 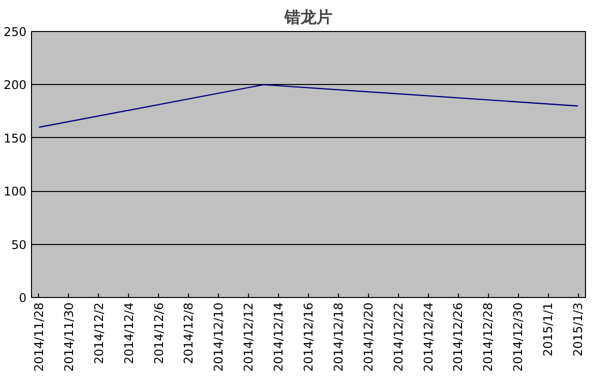 I want to click on y-tick-label: 150, so click(x=15, y=138).